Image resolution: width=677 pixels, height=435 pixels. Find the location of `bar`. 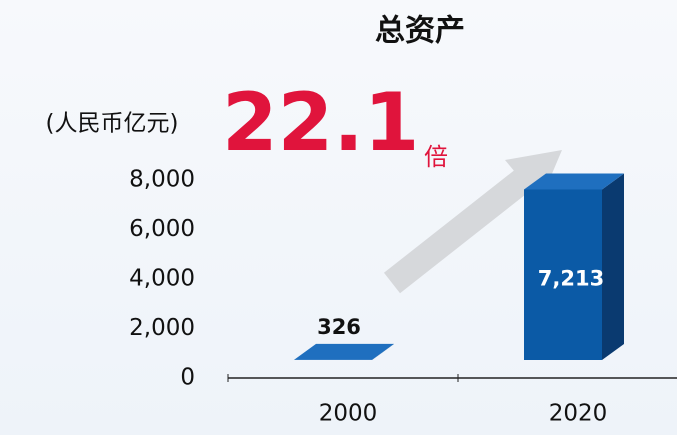

bar is located at coordinates (563, 274).